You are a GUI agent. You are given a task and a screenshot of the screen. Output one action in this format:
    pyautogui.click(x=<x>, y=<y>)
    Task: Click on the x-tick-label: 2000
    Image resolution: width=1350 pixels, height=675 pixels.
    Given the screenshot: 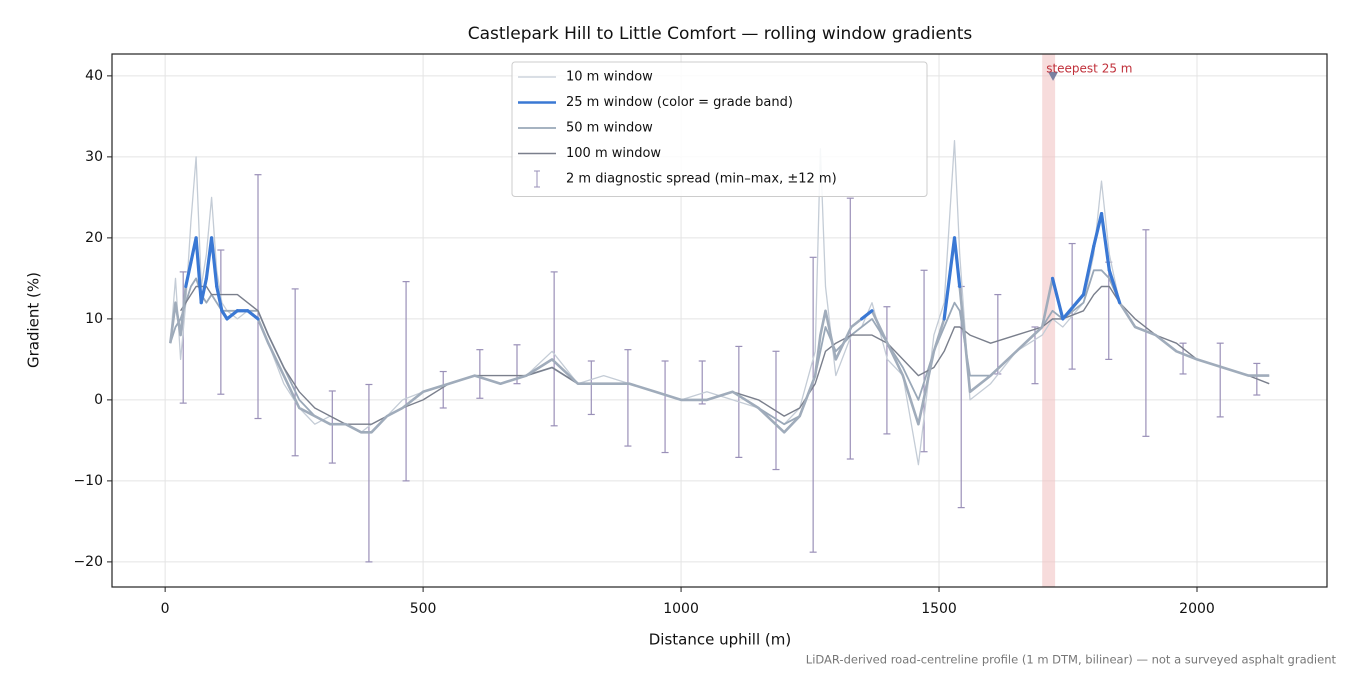 What is the action you would take?
    pyautogui.click(x=1197, y=609)
    